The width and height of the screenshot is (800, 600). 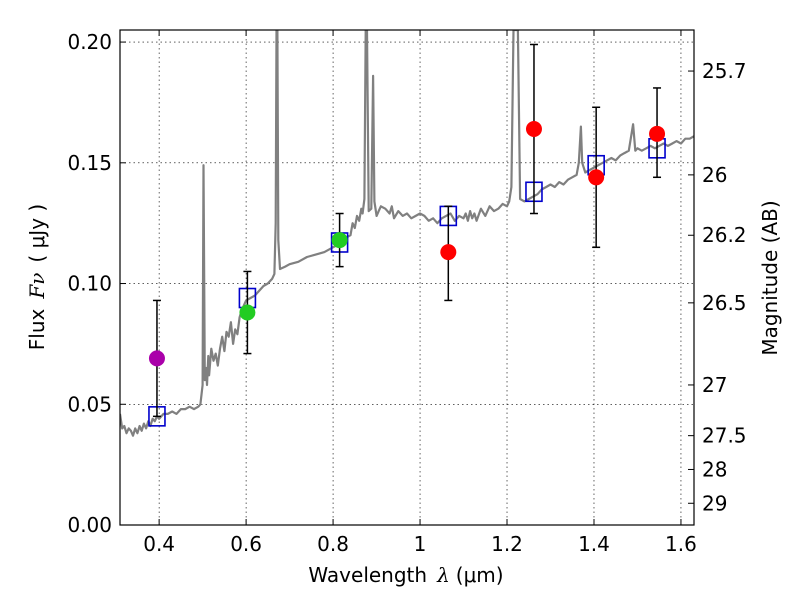 I want to click on x-axis-label: Wavelength λ (μm), so click(x=405, y=575).